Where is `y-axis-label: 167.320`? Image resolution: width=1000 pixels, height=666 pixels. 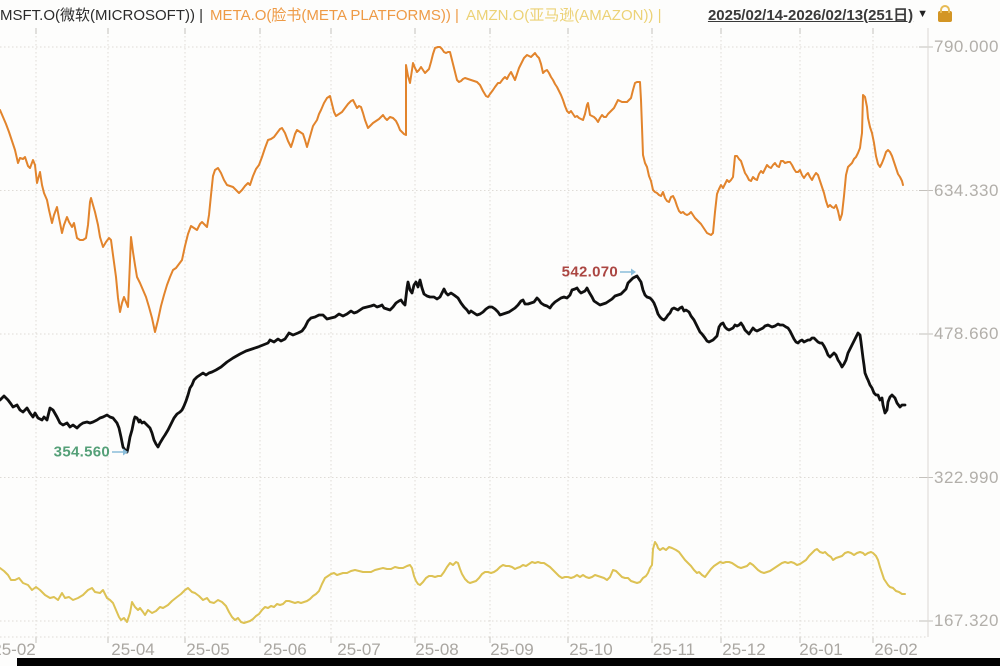 y-axis-label: 167.320 is located at coordinates (966, 620).